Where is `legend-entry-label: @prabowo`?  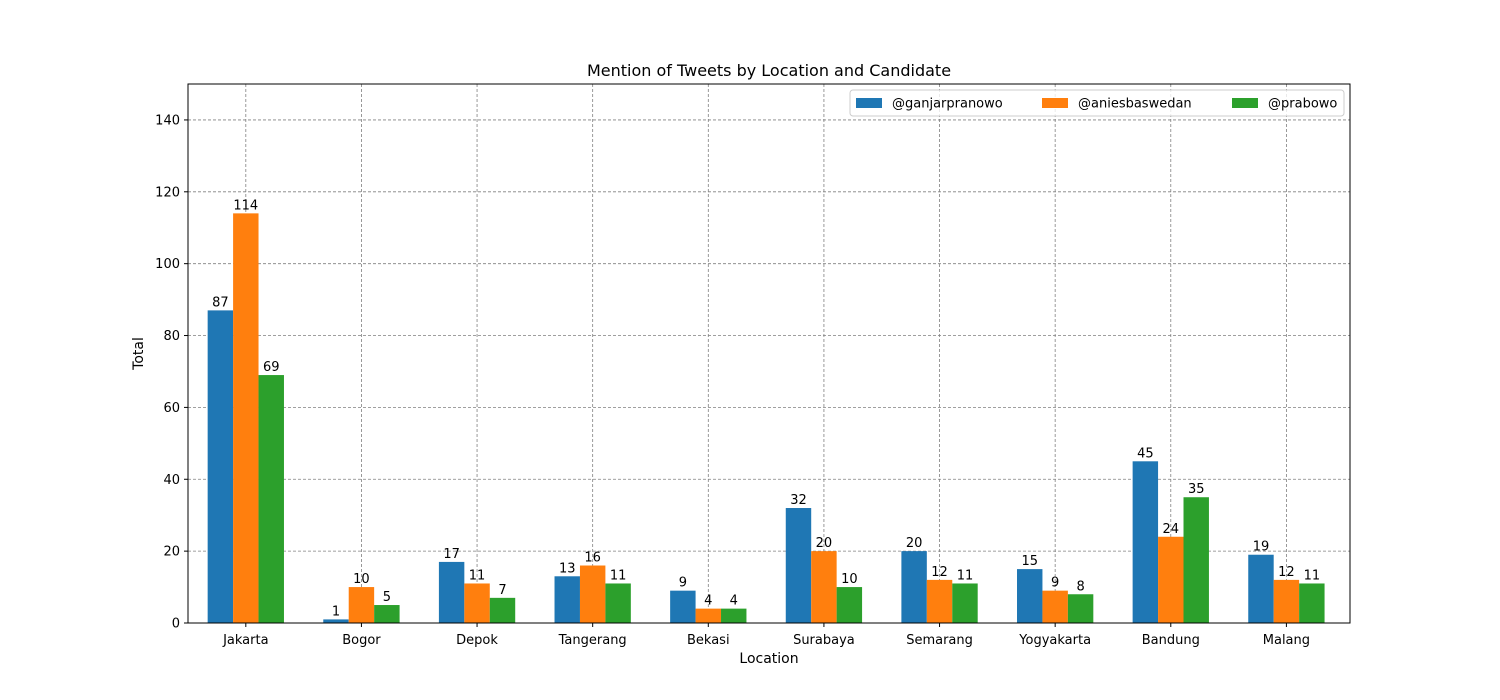 legend-entry-label: @prabowo is located at coordinates (1302, 104).